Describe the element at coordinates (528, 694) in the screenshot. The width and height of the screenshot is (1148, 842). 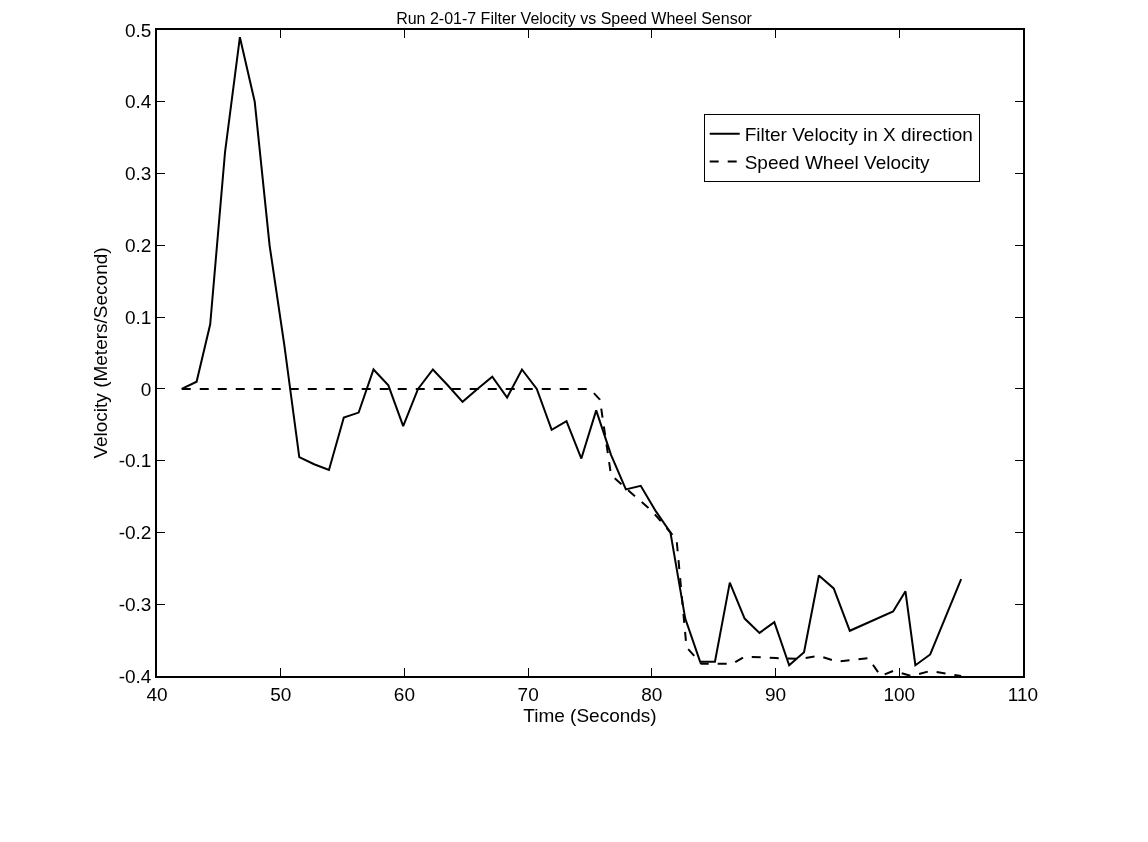
I see `x-tick-label: 70` at that location.